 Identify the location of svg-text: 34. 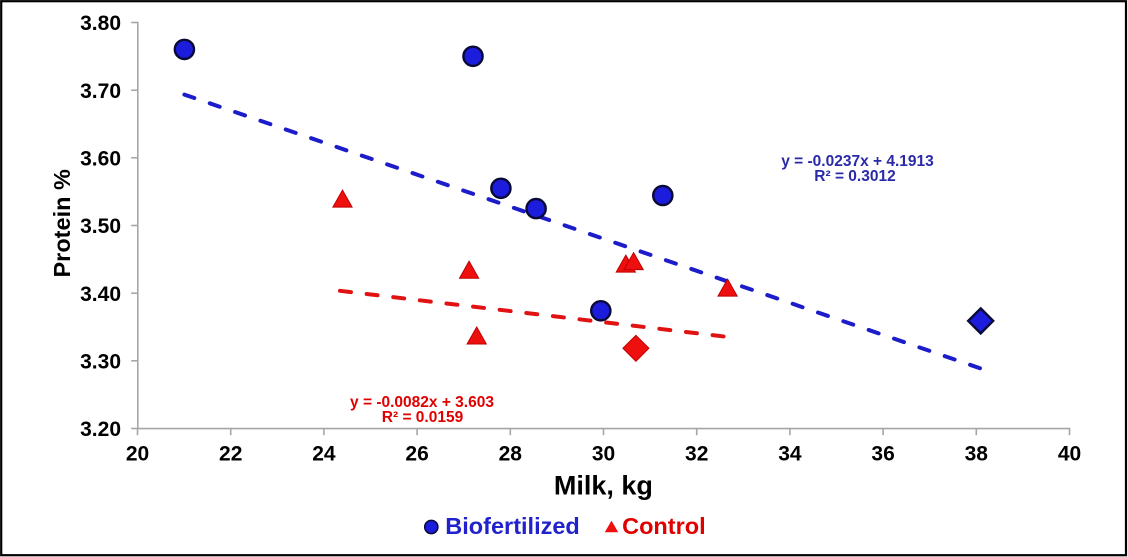
(790, 454).